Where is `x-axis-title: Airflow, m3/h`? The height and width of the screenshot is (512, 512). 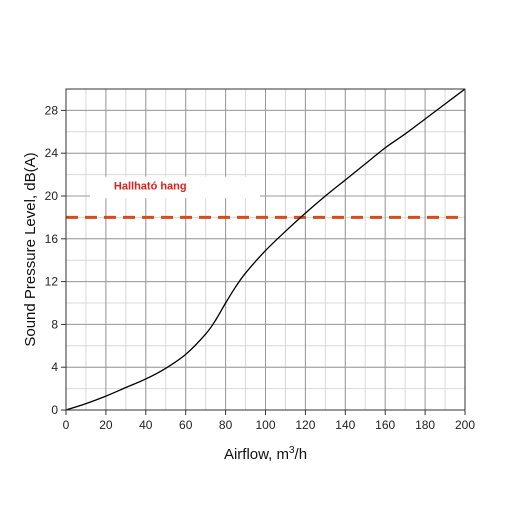 x-axis-title: Airflow, m3/h is located at coordinates (265, 454).